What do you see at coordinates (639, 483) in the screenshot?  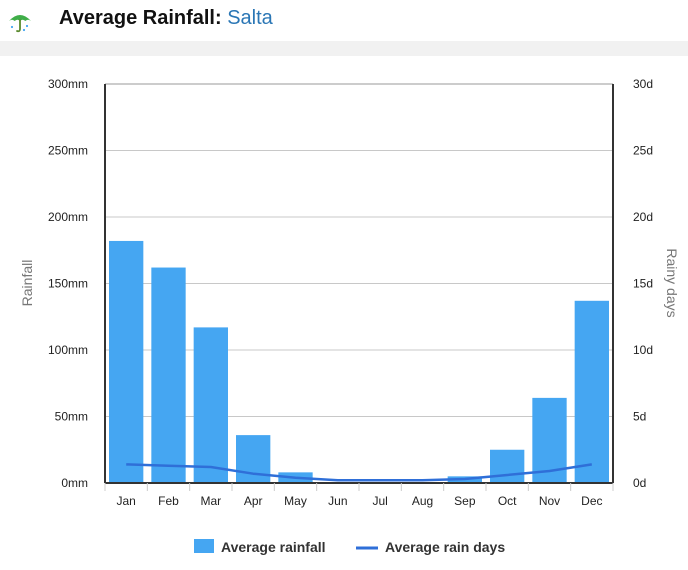 I see `y2-tick-label: 0d` at bounding box center [639, 483].